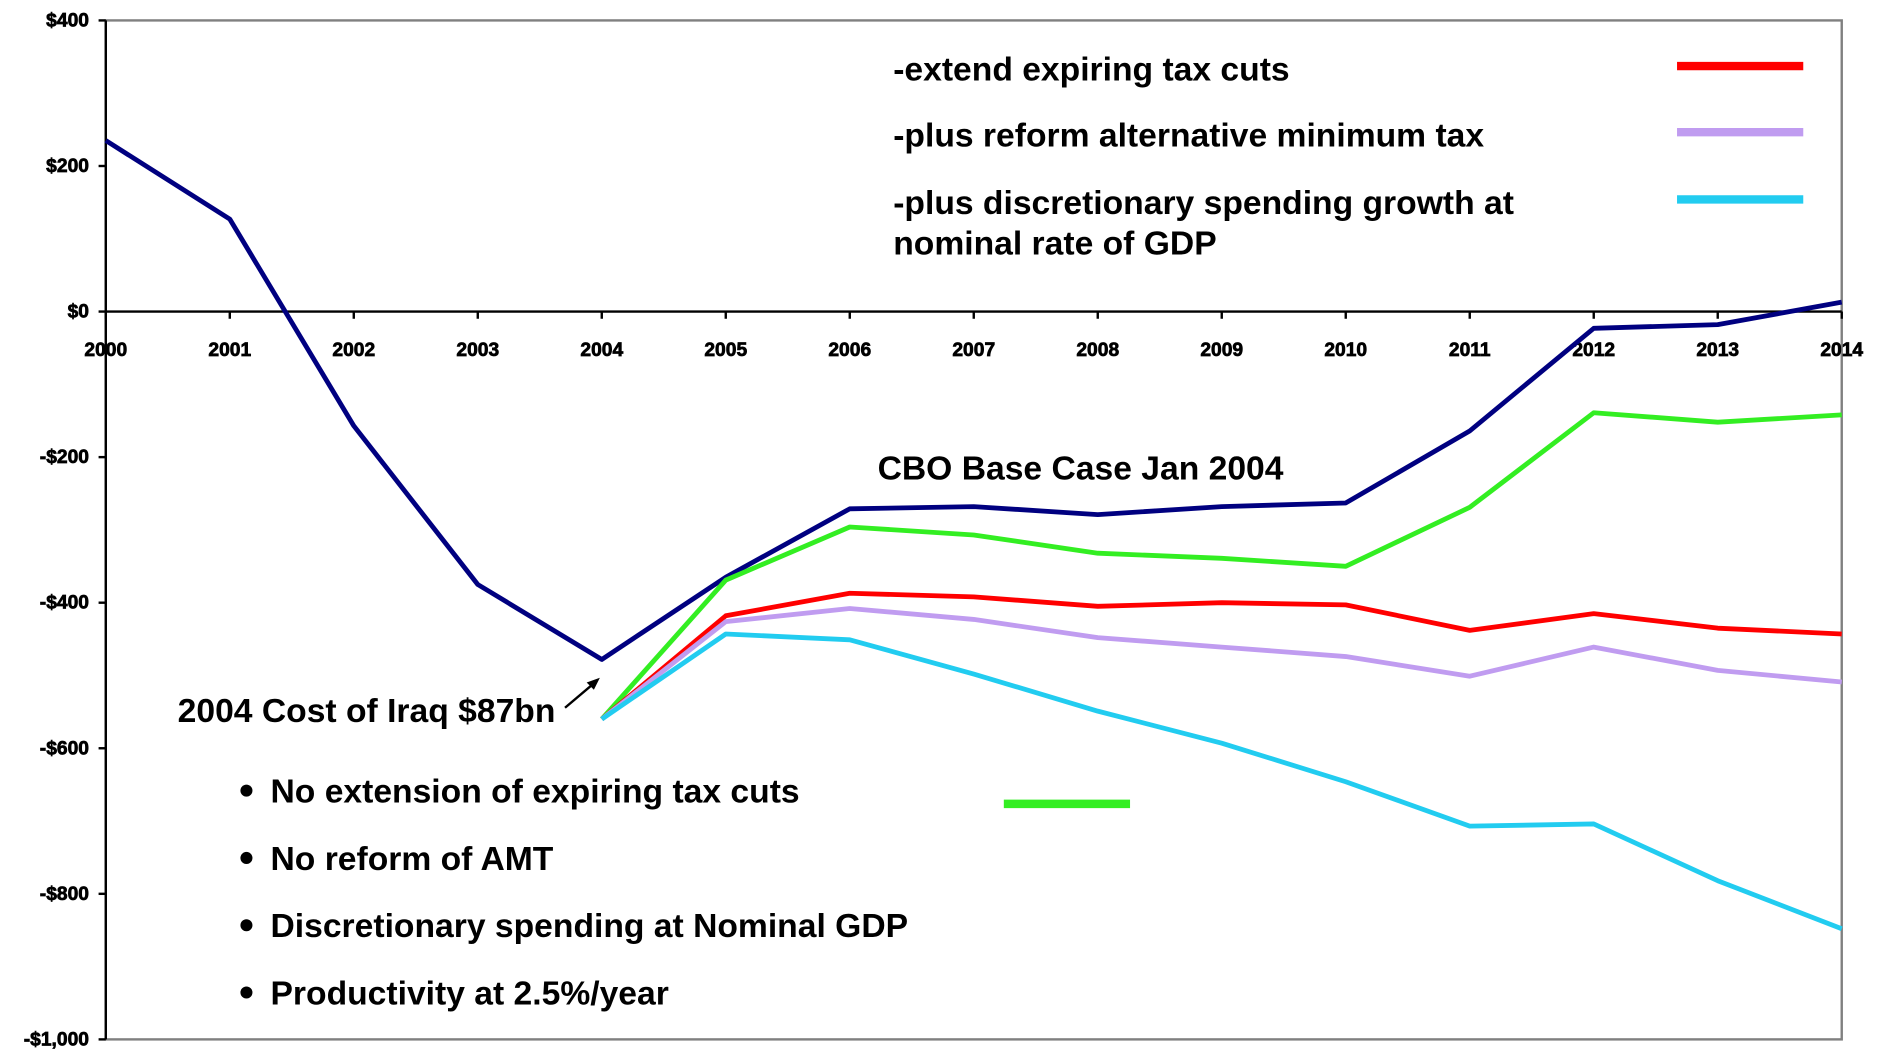 The width and height of the screenshot is (1879, 1054). I want to click on x-tick-label: 2006, so click(849, 350).